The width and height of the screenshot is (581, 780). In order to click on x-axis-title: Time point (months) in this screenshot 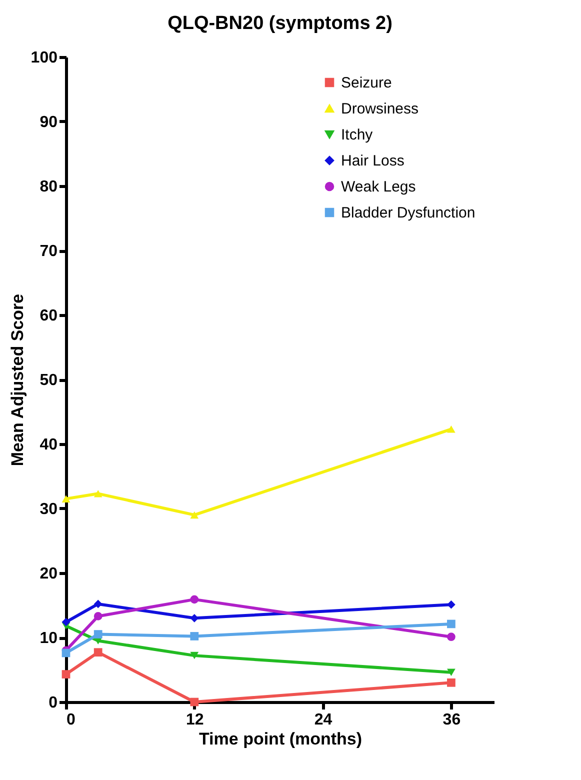, I will do `click(280, 739)`.